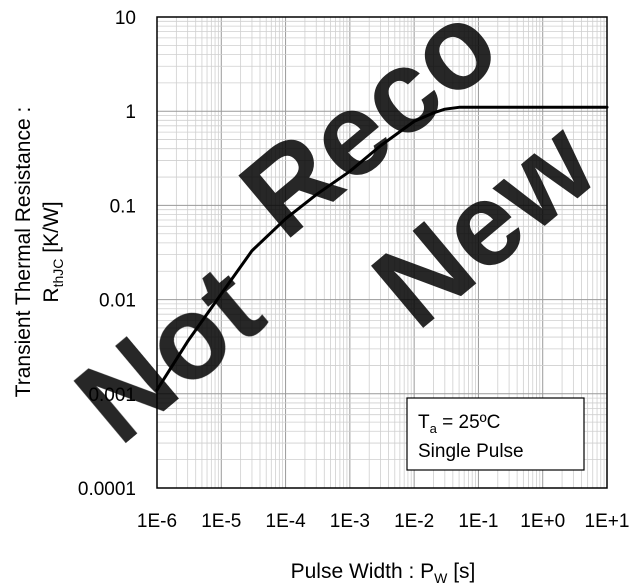 This screenshot has width=634, height=585. What do you see at coordinates (107, 254) in the screenshot?
I see `y-tick-labels: 0.0001 0.001 0.01 0.1 1 10` at bounding box center [107, 254].